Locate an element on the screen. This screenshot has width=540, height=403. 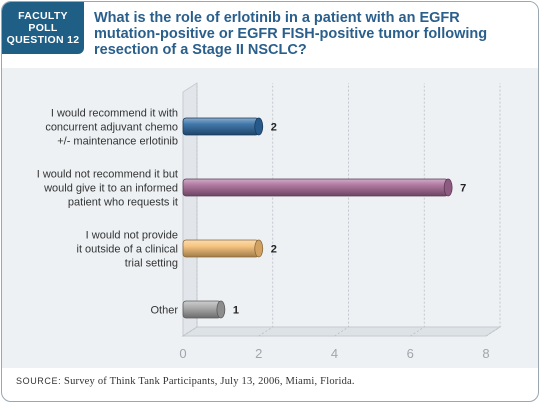
x-tick-label: 6 is located at coordinates (410, 353).